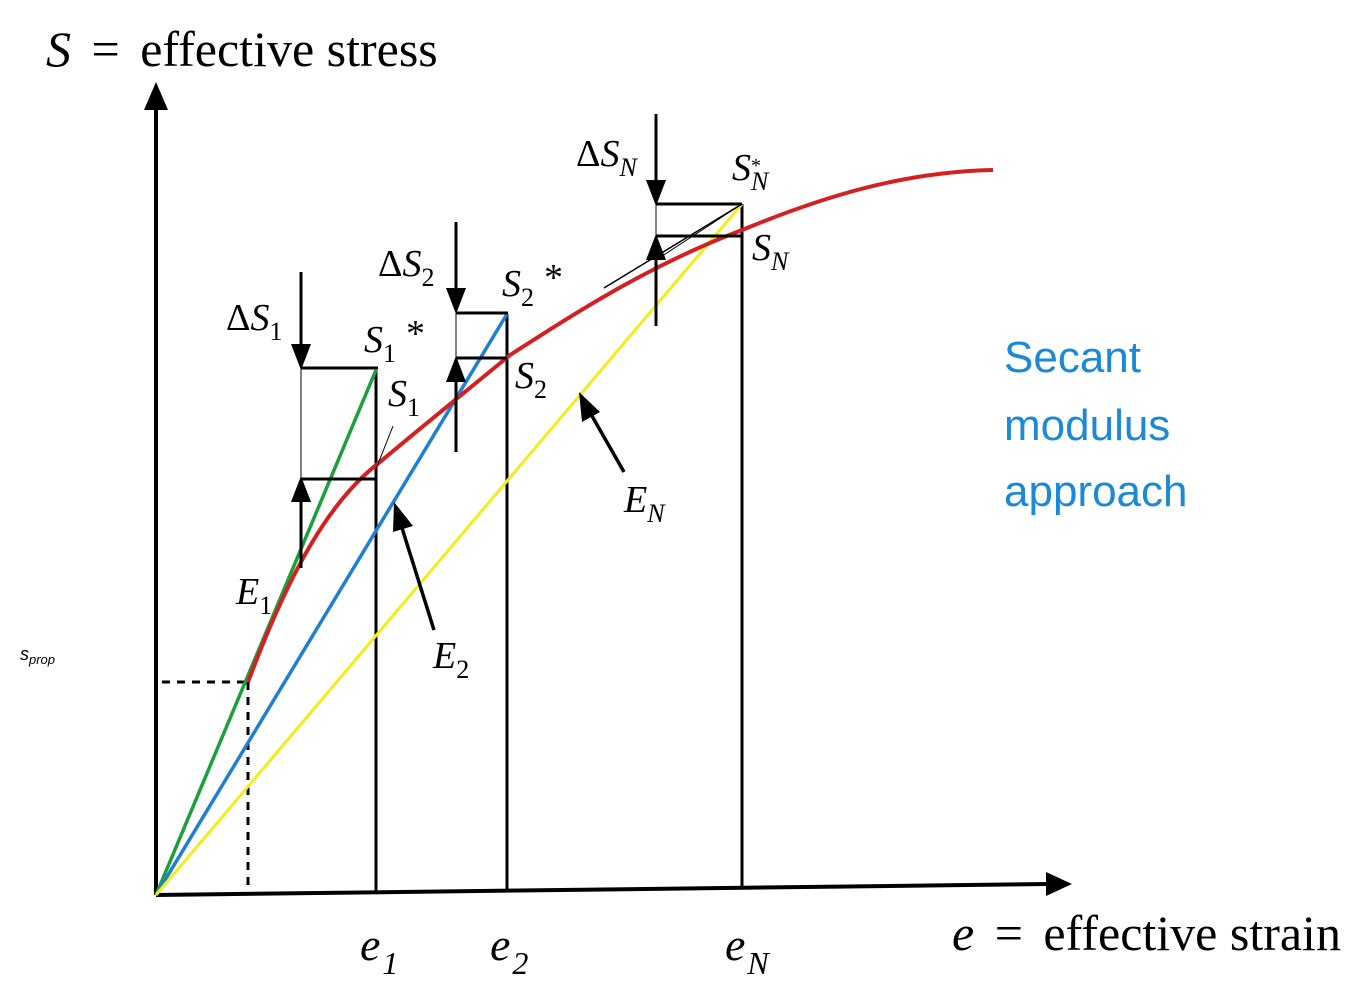 Image resolution: width=1371 pixels, height=988 pixels. I want to click on x-axis-title: e = effective strain, so click(1146, 933).